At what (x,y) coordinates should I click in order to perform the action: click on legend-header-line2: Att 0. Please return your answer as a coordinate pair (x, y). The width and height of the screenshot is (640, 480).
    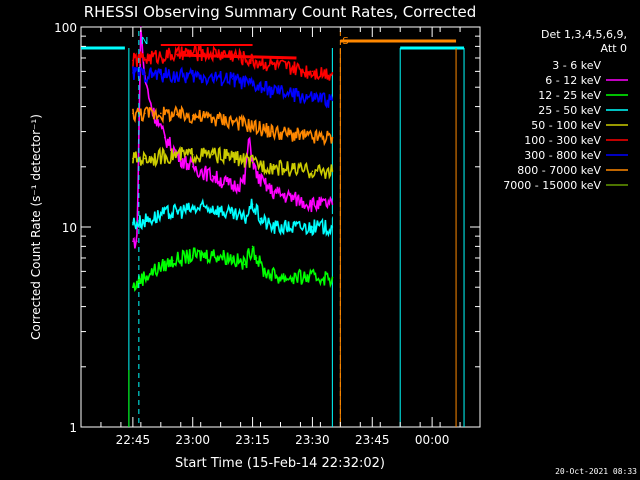
    Looking at the image, I should click on (614, 48).